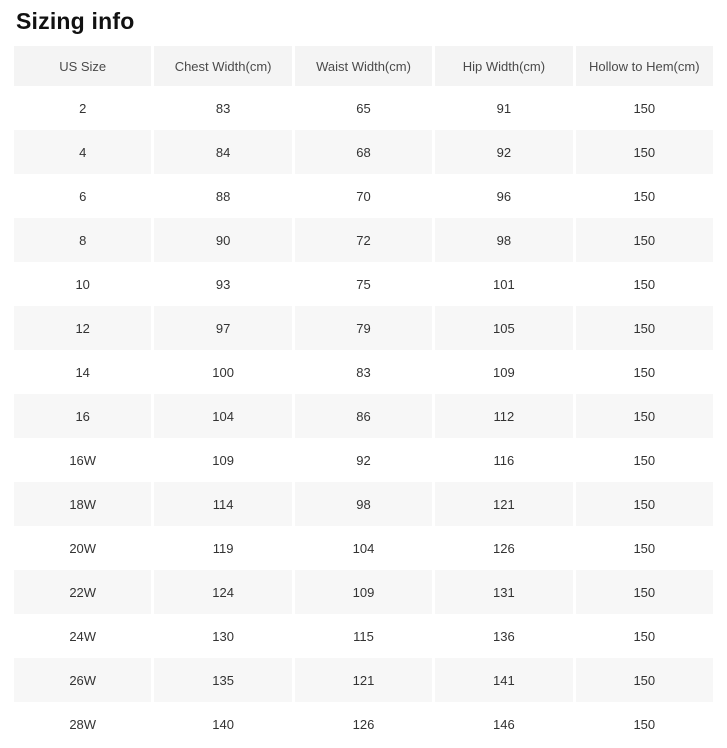  What do you see at coordinates (83, 504) in the screenshot?
I see `us-size-cell: 18W` at bounding box center [83, 504].